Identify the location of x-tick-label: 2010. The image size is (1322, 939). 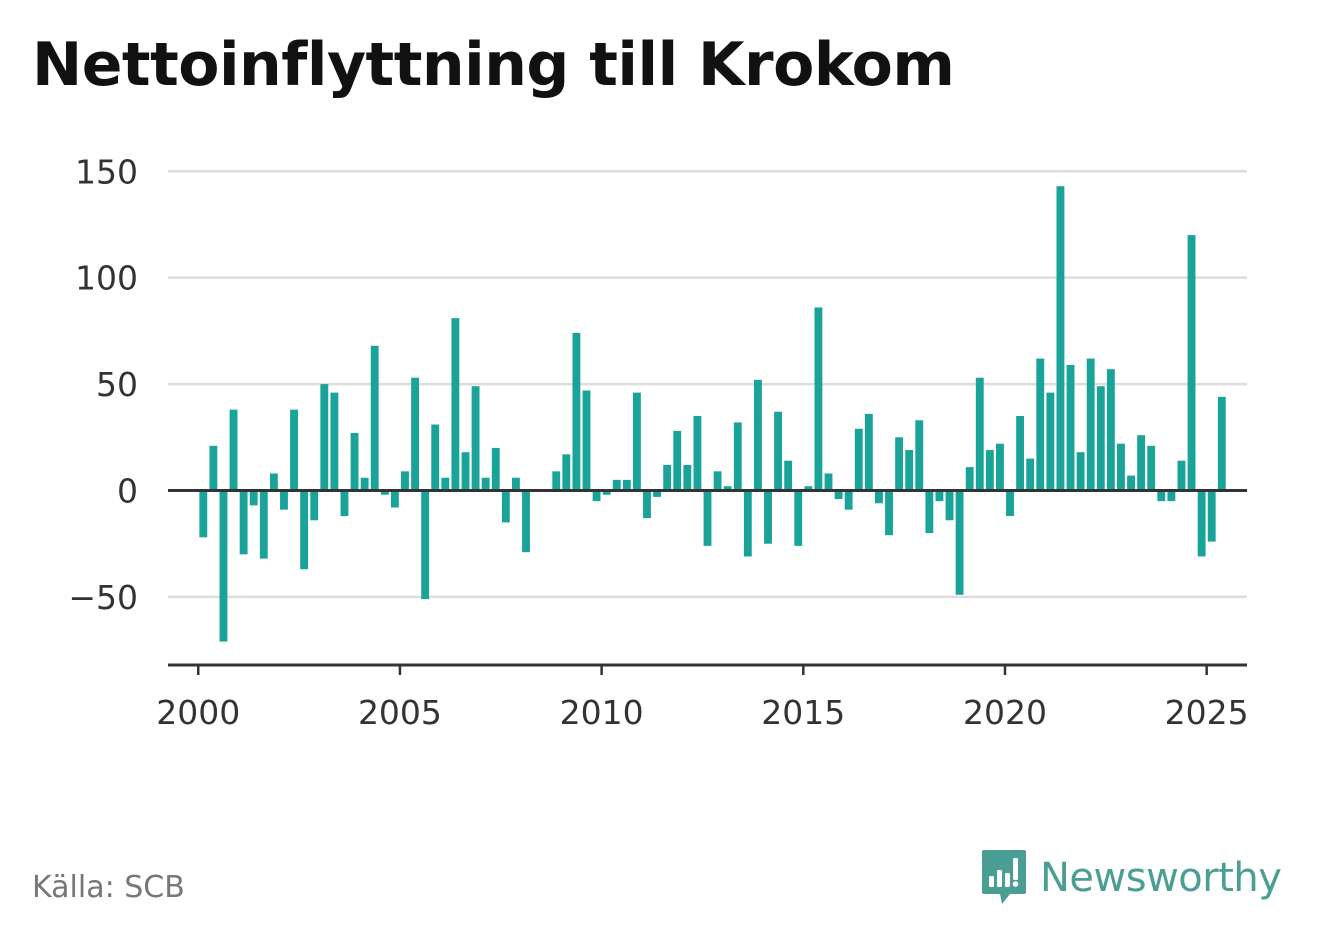
(602, 712).